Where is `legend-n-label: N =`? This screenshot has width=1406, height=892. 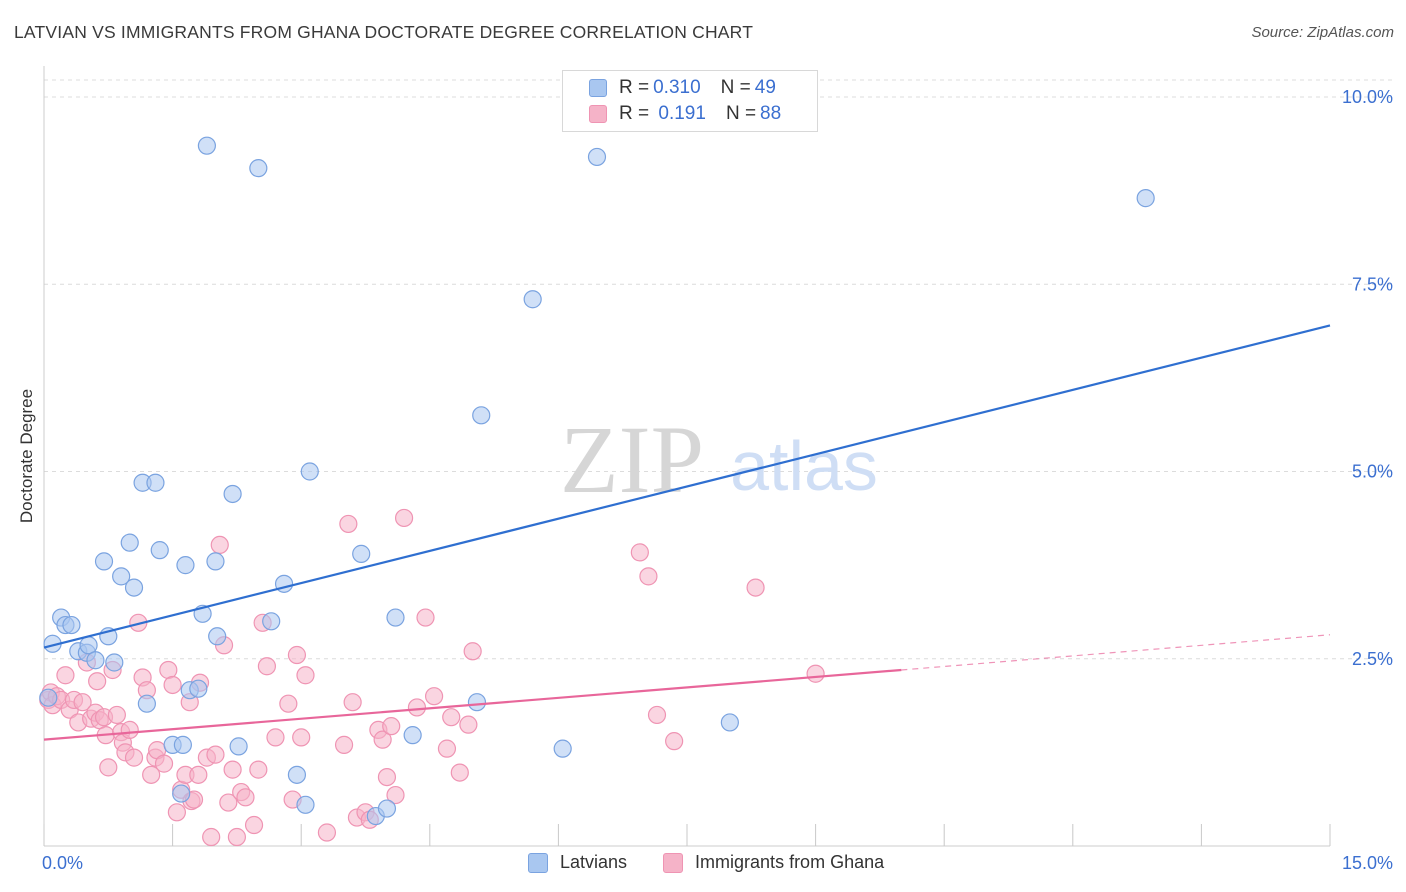 legend-n-label: N = is located at coordinates (735, 87).